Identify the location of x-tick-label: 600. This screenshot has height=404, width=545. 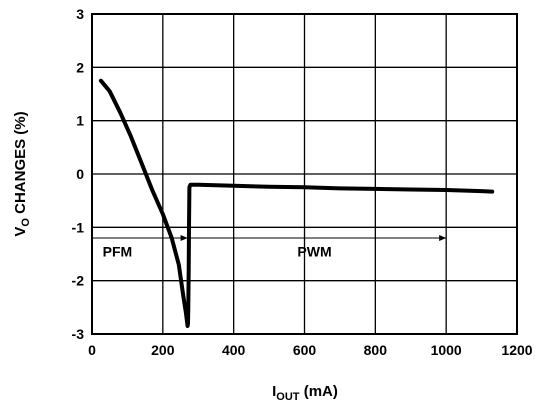
(305, 350).